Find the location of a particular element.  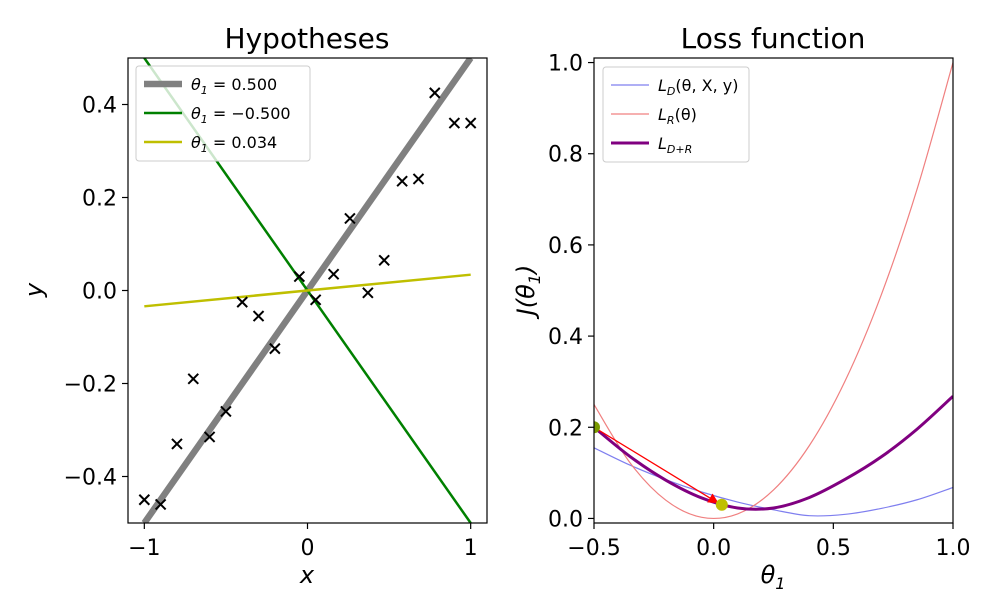

loss-ytick-label: 0.6 is located at coordinates (565, 246).